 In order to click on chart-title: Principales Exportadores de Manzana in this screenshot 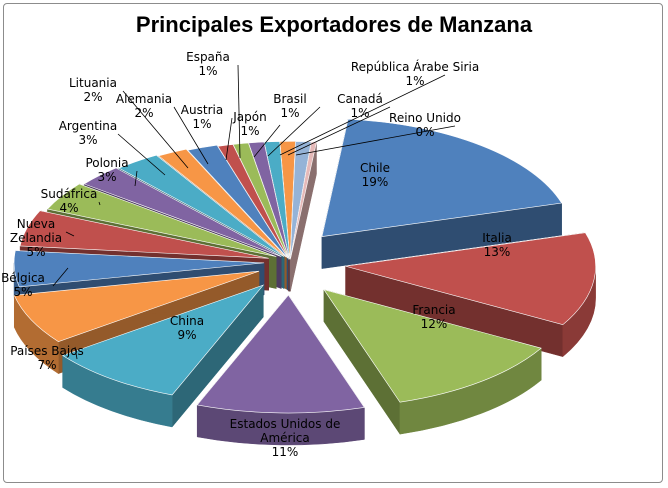, I will do `click(334, 24)`.